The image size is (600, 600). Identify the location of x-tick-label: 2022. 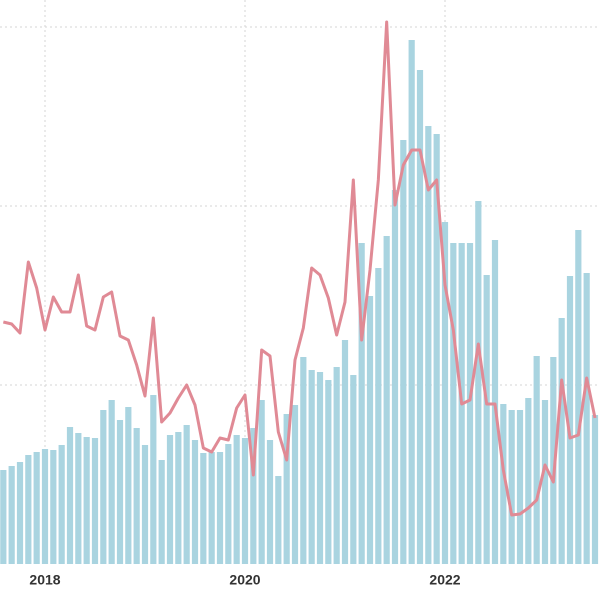
(444, 580).